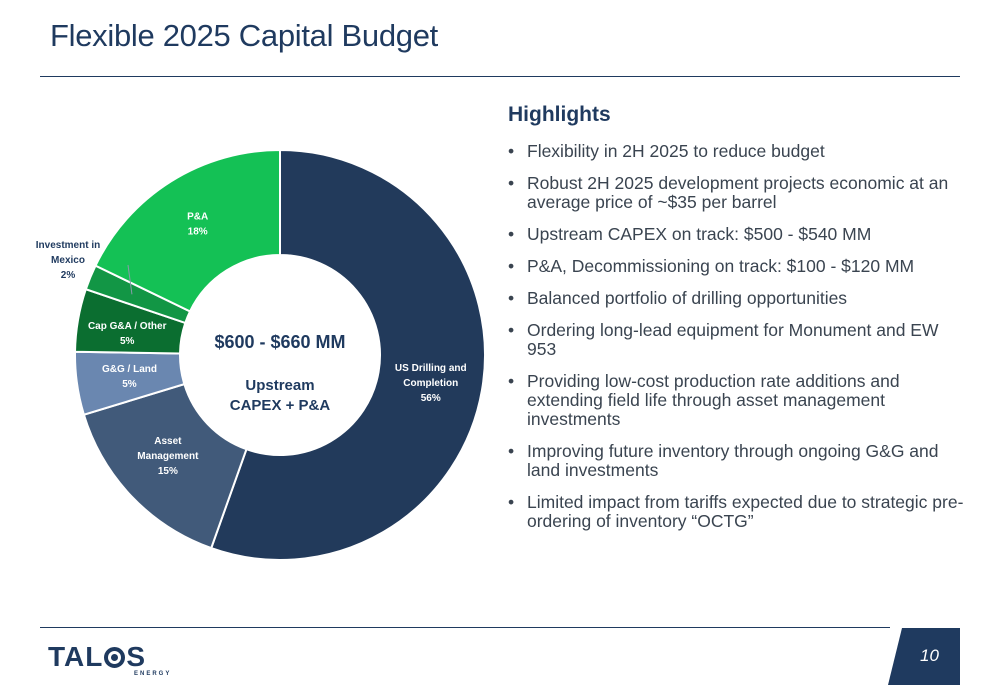  Describe the element at coordinates (690, 234) in the screenshot. I see `highlight-item: • Upstream CAPEX on track: $500 - $540 MM` at that location.